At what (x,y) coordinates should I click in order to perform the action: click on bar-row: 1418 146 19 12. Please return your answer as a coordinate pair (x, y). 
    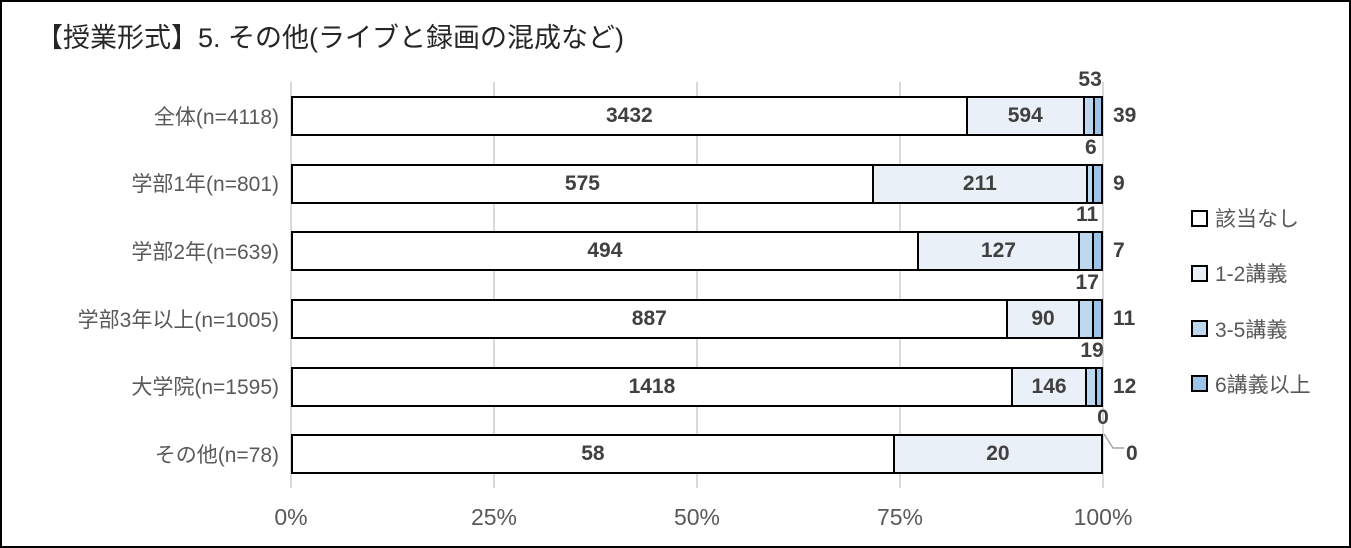
    Looking at the image, I should click on (713, 373).